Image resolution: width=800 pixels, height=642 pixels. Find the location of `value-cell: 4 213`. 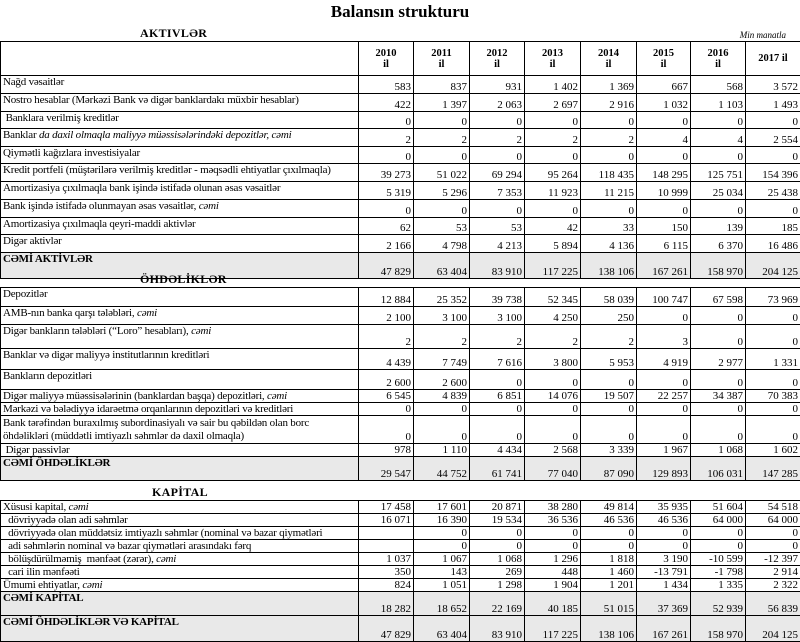

value-cell: 4 213 is located at coordinates (497, 244).